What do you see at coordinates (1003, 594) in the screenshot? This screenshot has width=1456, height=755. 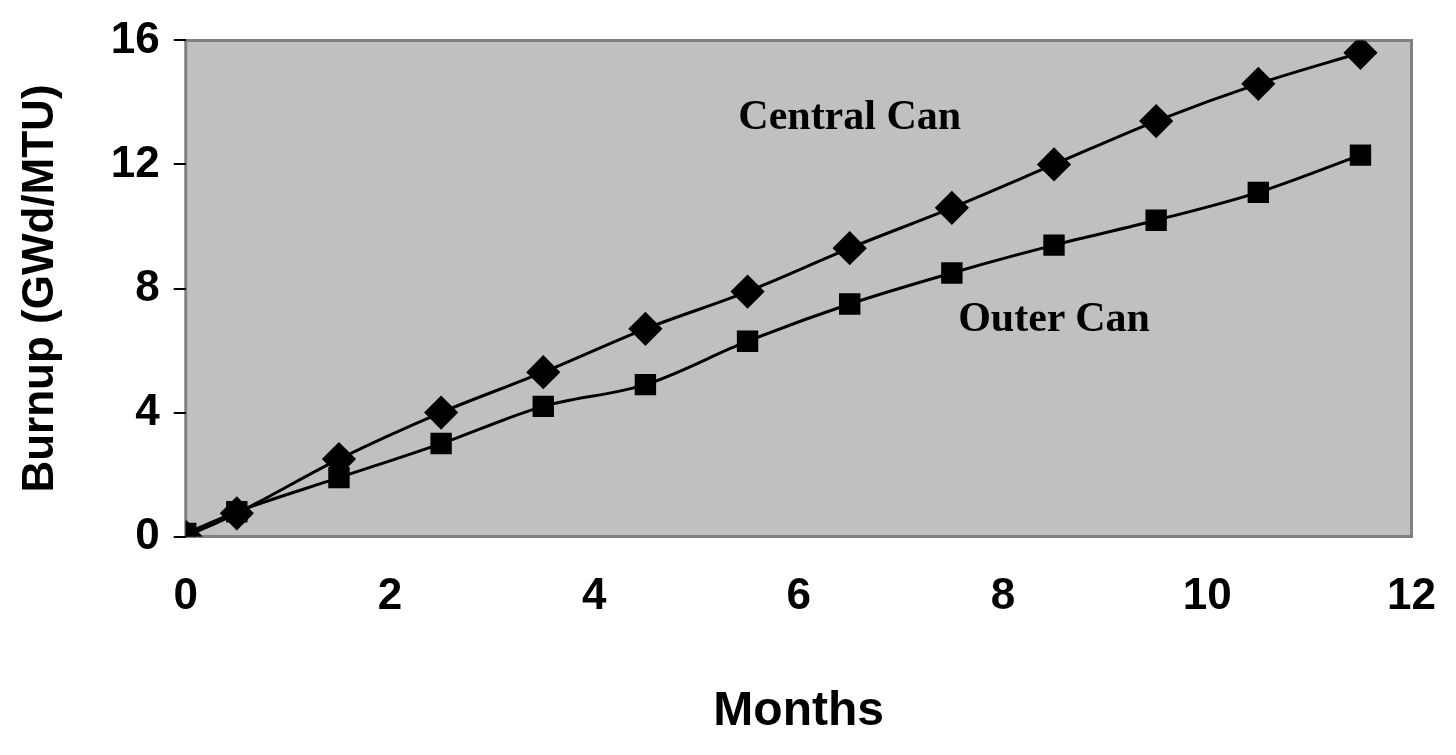 I see `x-tick-label: 8` at bounding box center [1003, 594].